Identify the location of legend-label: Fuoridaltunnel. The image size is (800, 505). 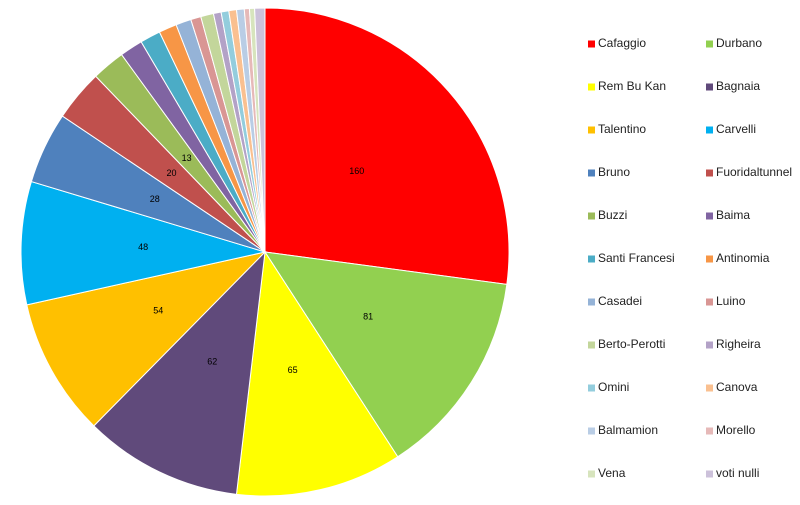
(754, 172).